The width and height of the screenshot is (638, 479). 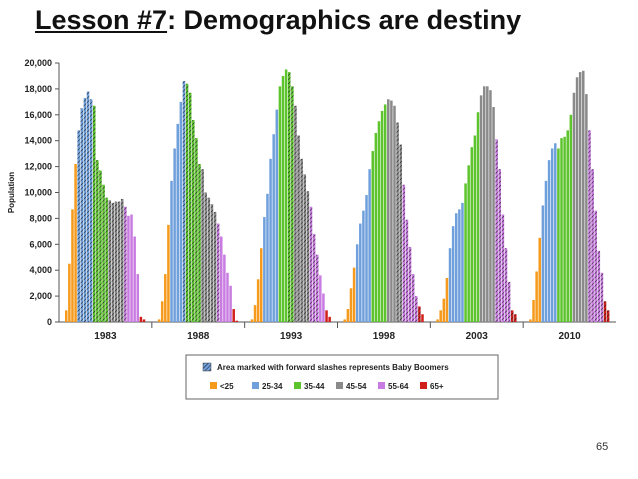 I want to click on x-tick-label: 2010, so click(x=569, y=336).